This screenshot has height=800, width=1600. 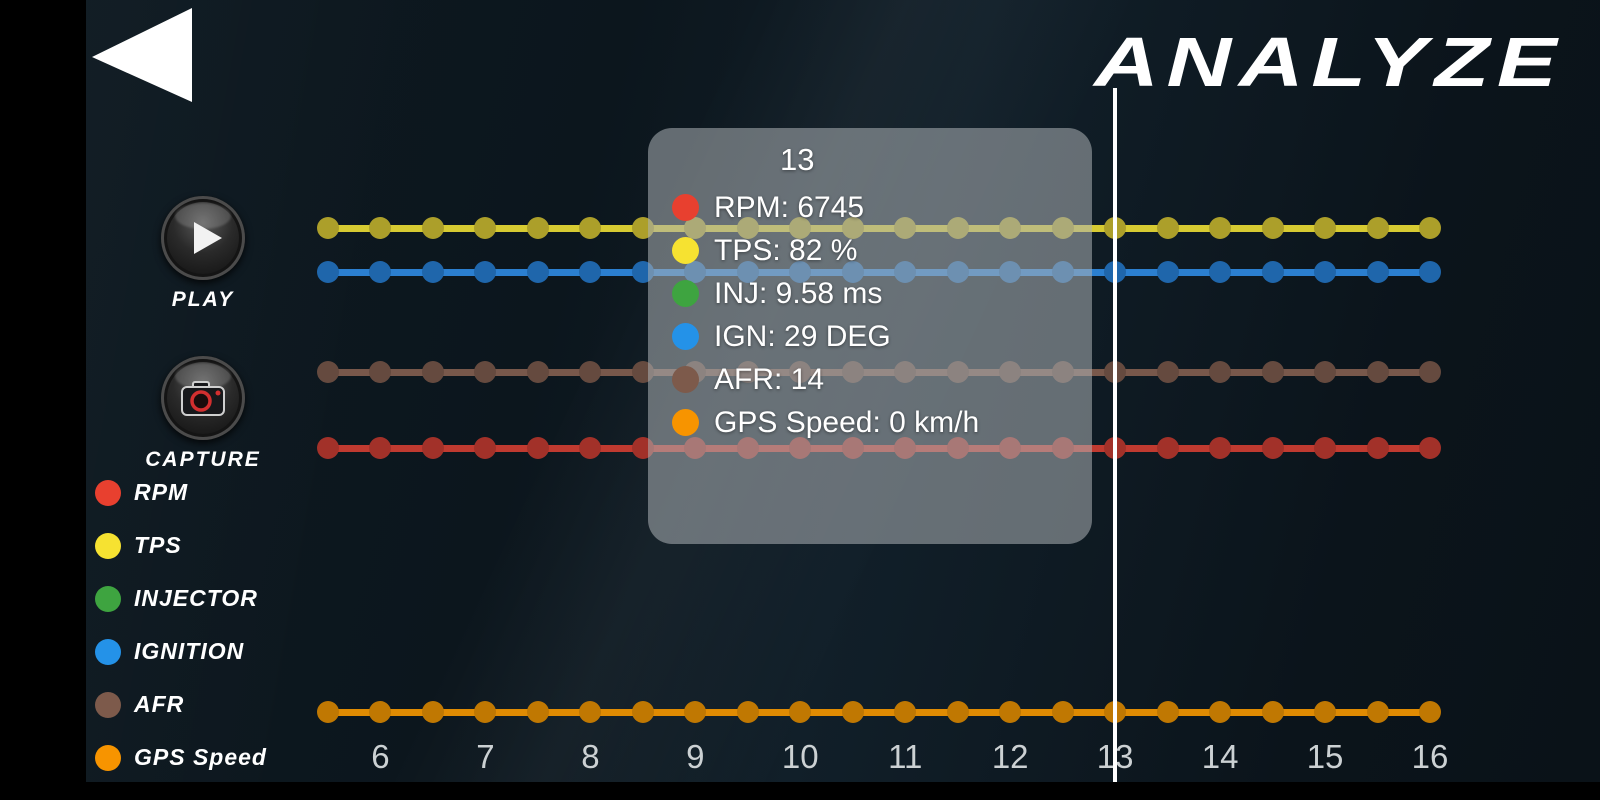 What do you see at coordinates (196, 598) in the screenshot?
I see `legend-label: INJECTOR` at bounding box center [196, 598].